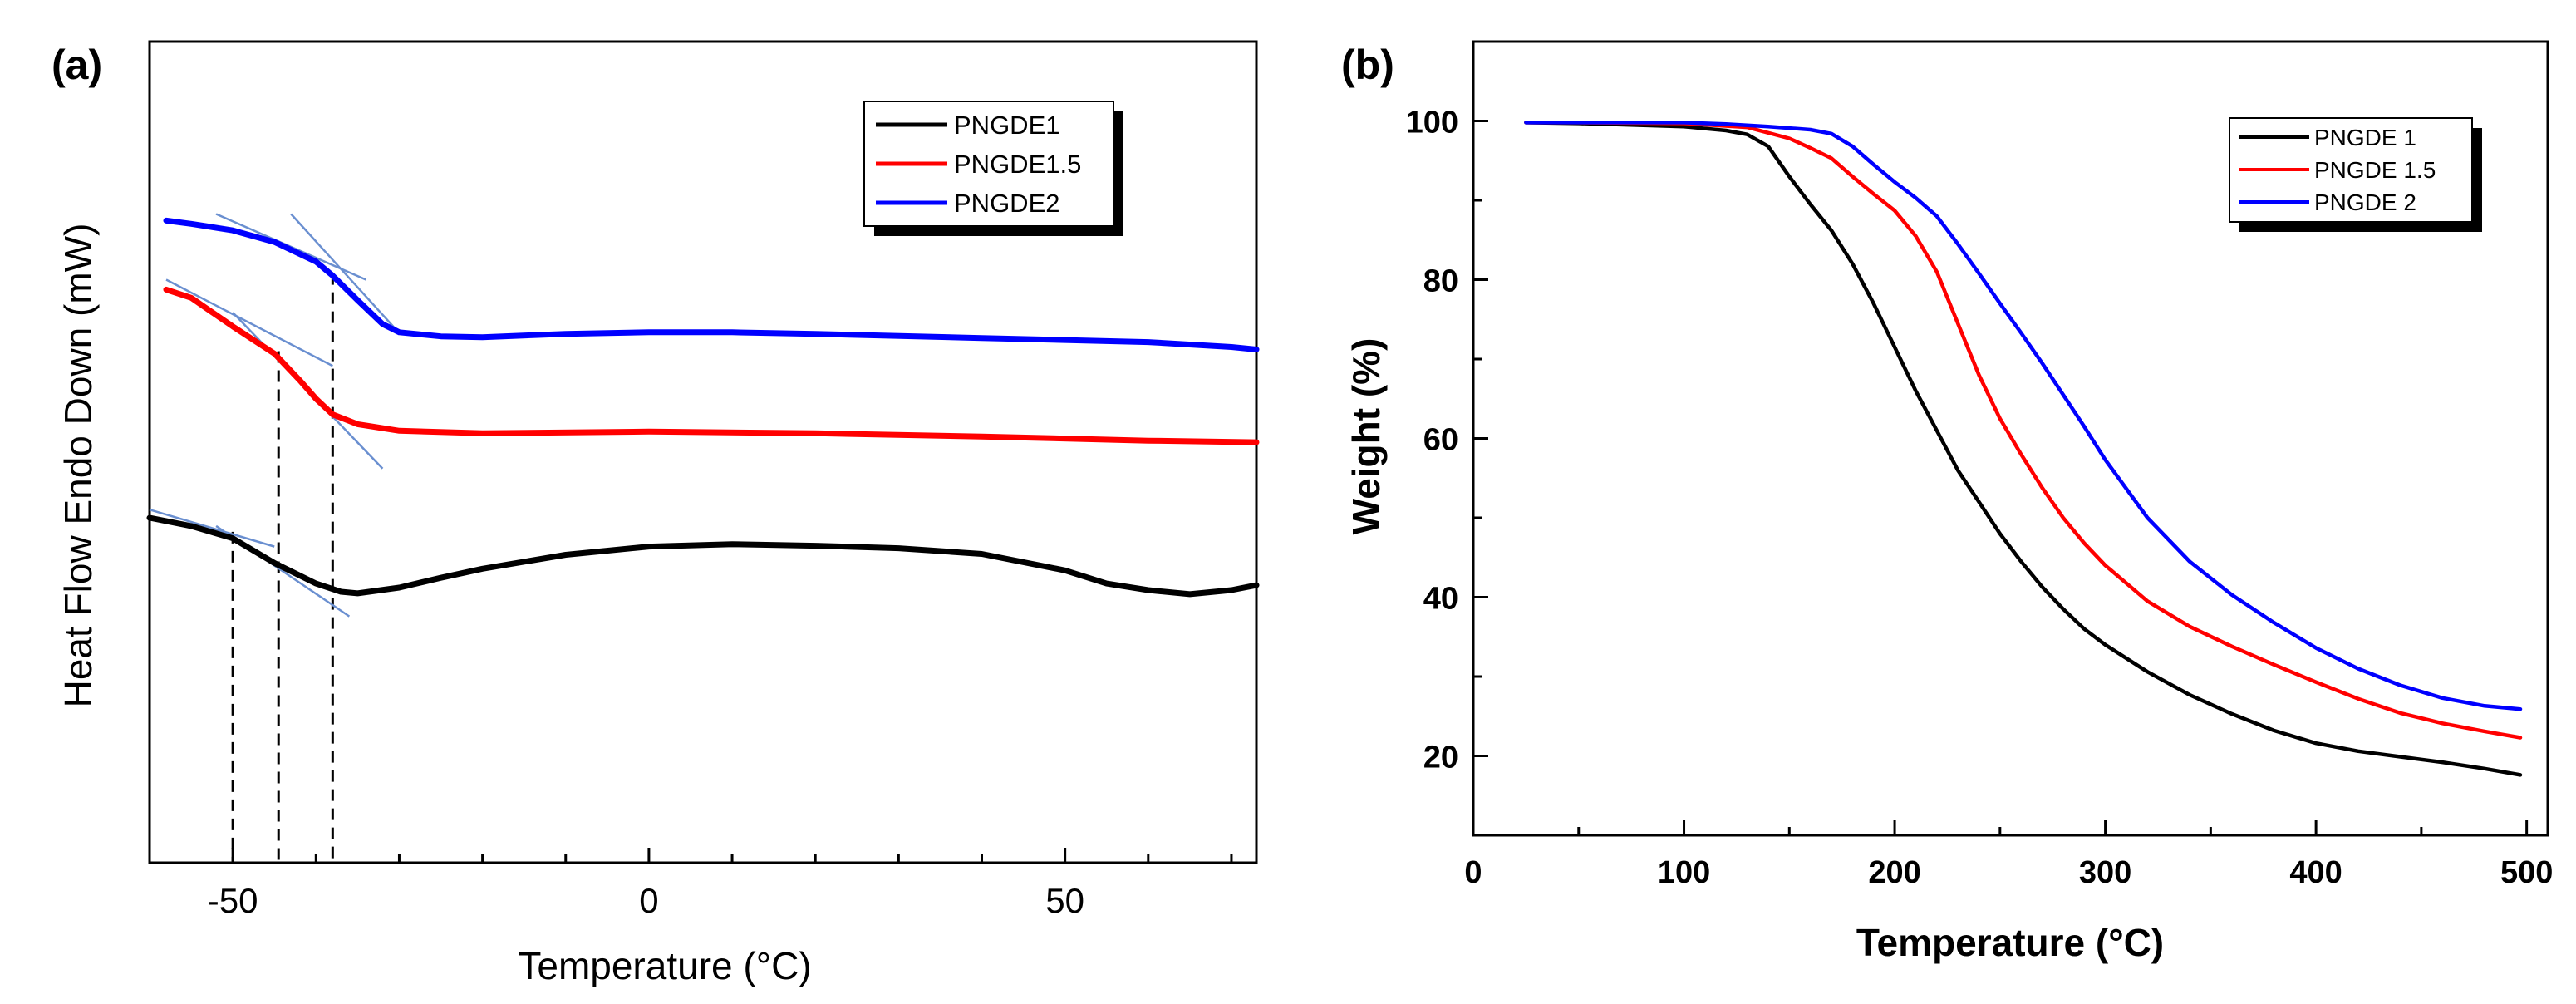  Describe the element at coordinates (665, 965) in the screenshot. I see `x-axis-label-a: Temperature (°C)` at that location.